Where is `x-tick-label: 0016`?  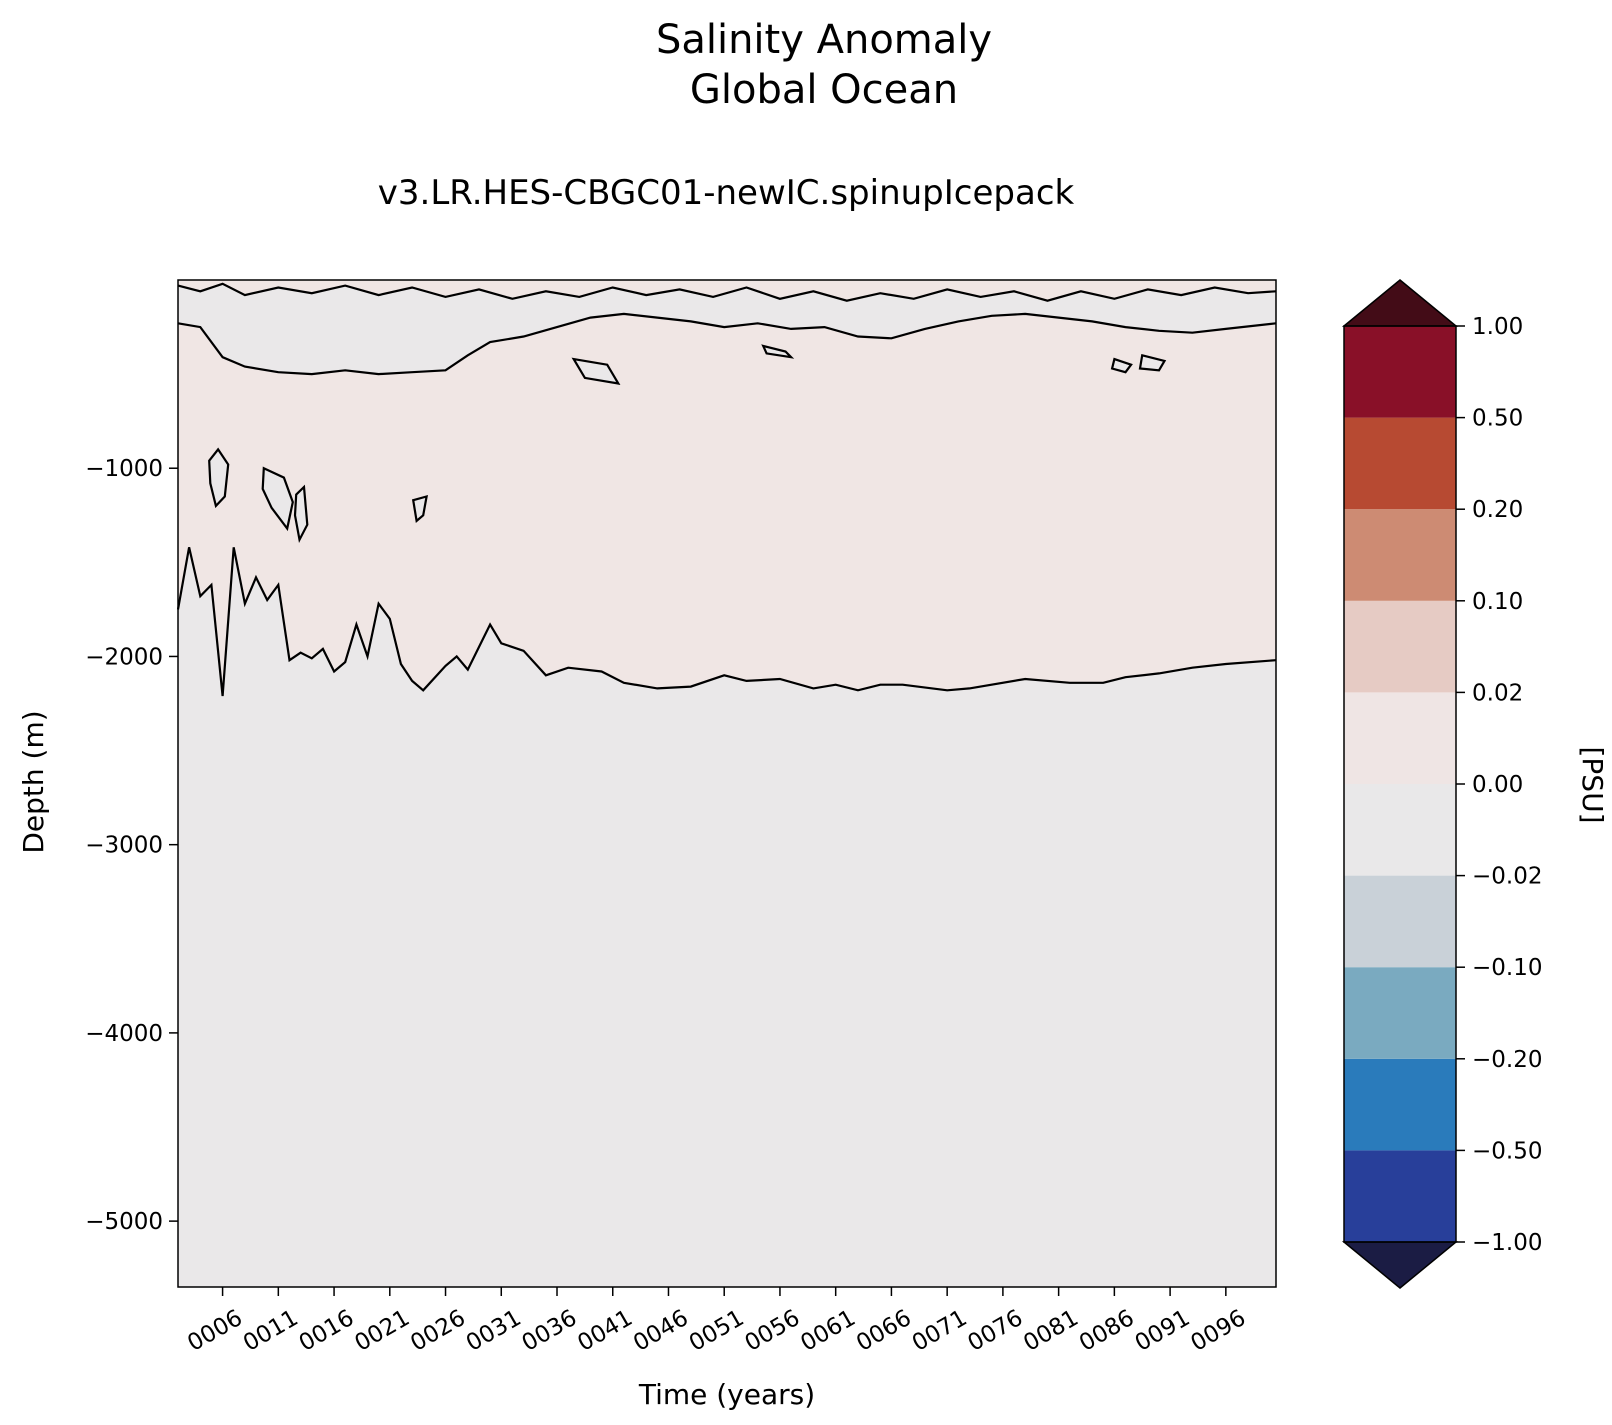 x-tick-label: 0016 is located at coordinates (327, 1331).